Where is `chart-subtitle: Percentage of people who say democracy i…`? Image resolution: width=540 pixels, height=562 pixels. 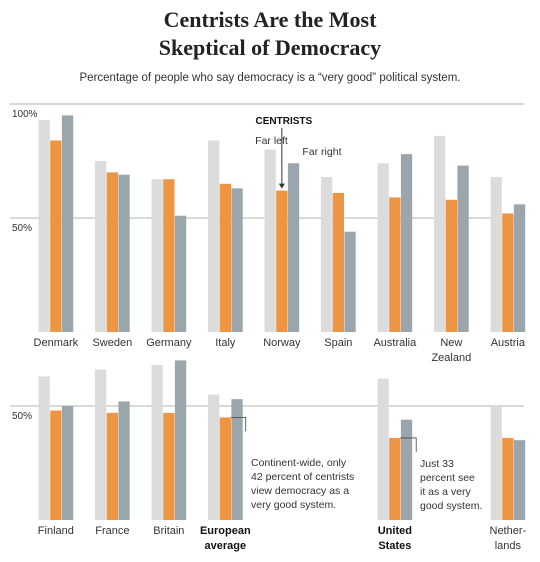 chart-subtitle: Percentage of people who say democracy i… is located at coordinates (270, 78).